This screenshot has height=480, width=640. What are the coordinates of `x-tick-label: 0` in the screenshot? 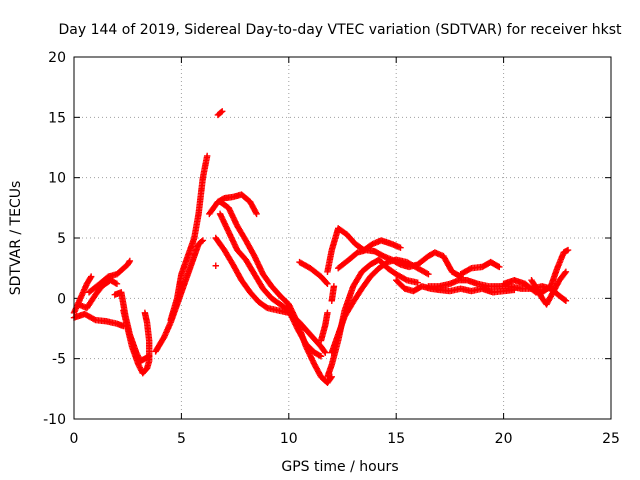 It's located at (74, 439).